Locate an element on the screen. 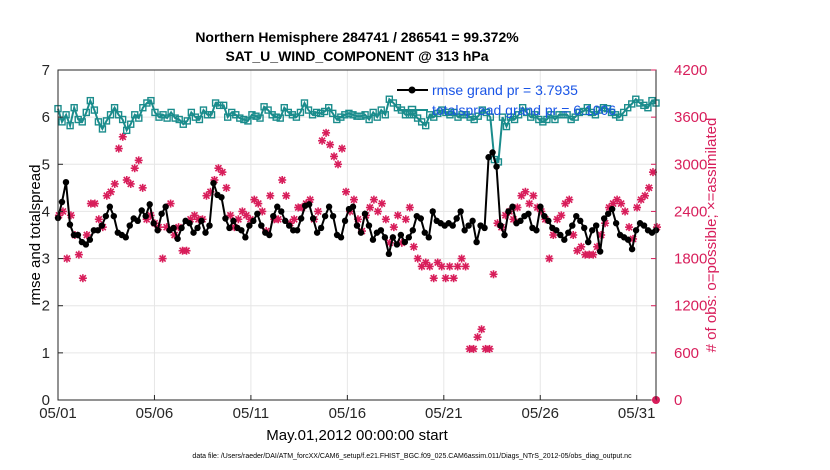 The image size is (830, 470). y2-tick-label: 2400 is located at coordinates (690, 211).